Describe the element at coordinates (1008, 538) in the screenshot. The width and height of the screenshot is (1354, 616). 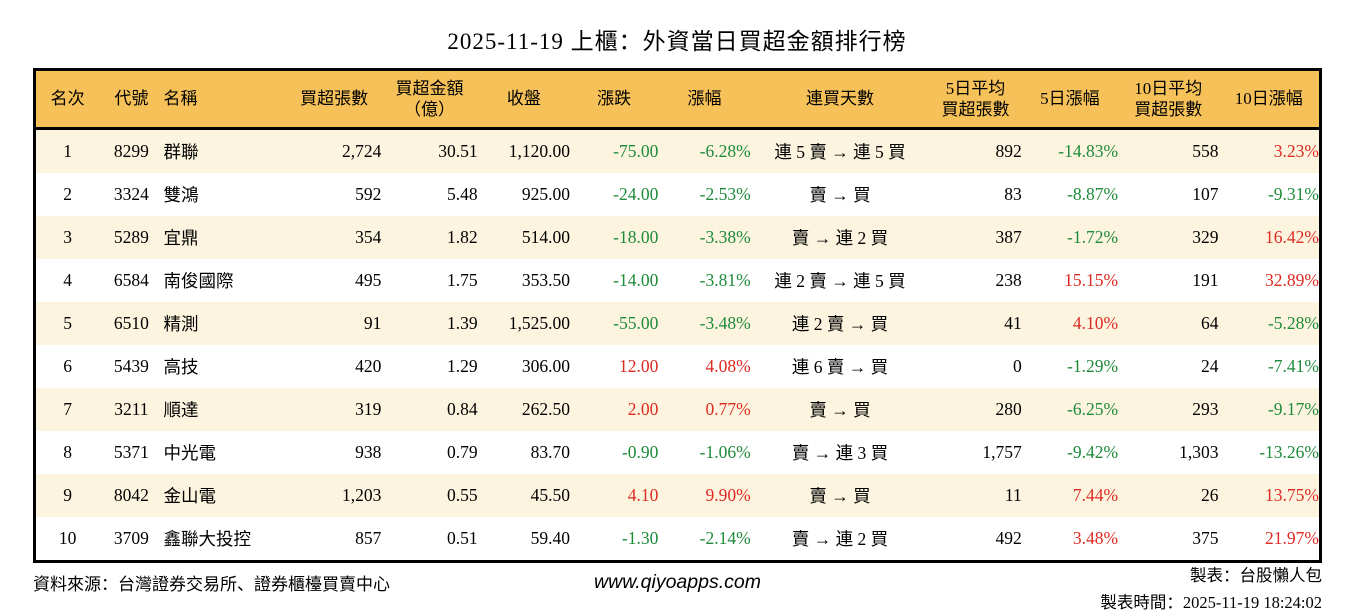
I see `cell-avg5: 492` at that location.